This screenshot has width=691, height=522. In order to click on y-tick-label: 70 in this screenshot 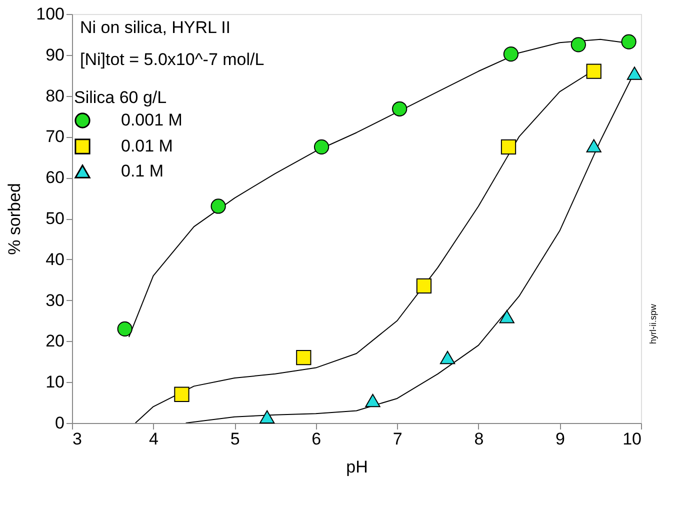, I will do `click(55, 136)`.